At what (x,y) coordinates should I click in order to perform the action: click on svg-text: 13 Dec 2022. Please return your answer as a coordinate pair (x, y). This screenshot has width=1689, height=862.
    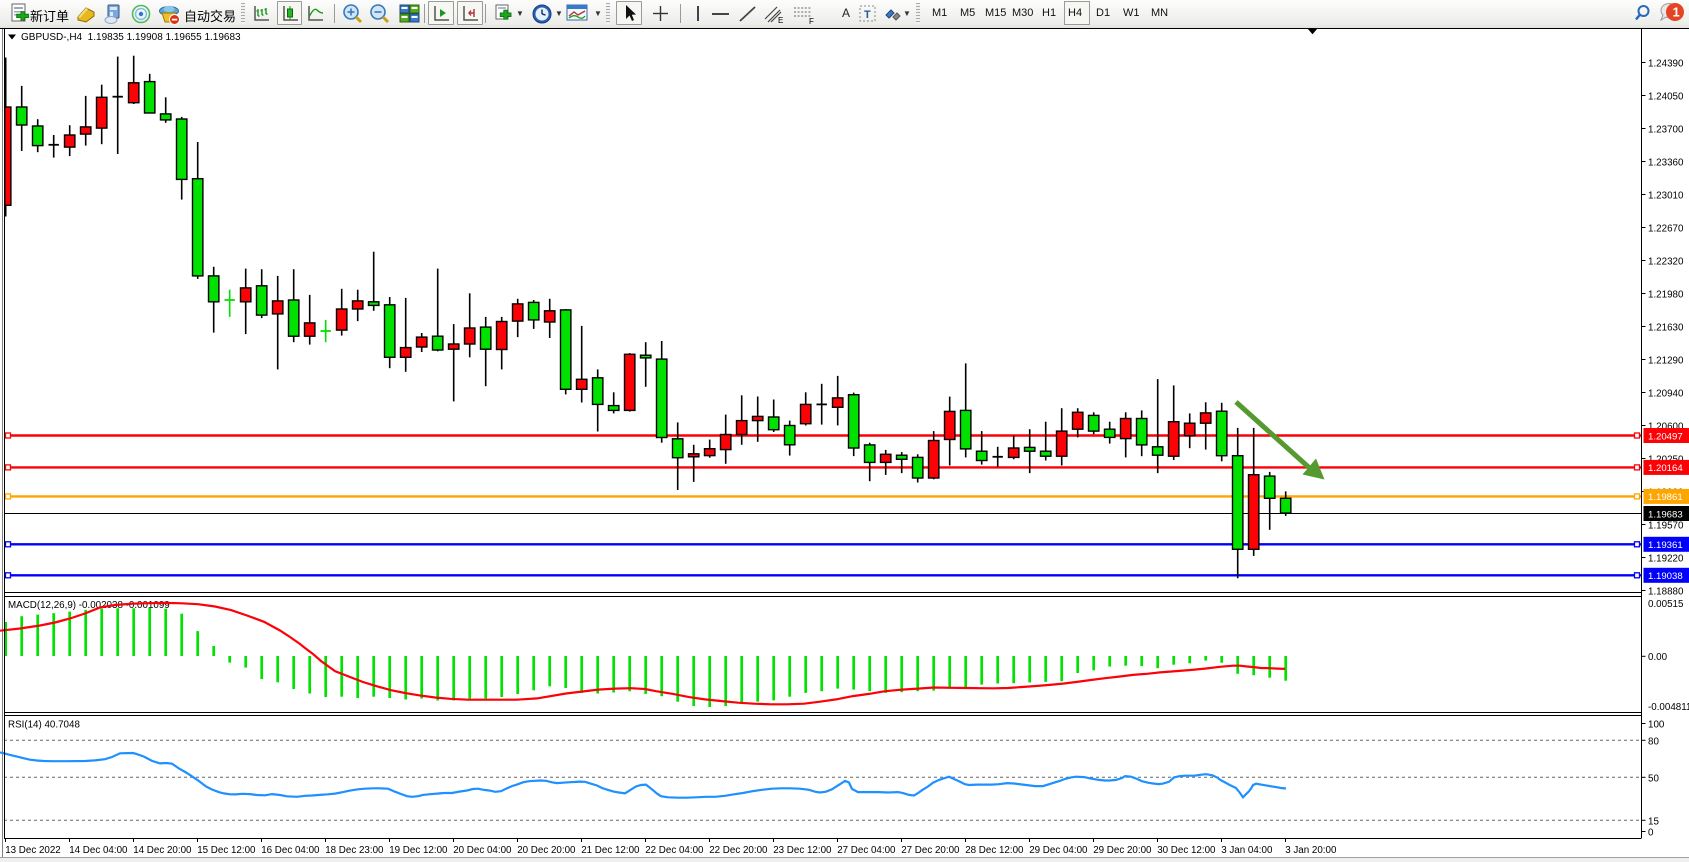
    Looking at the image, I should click on (33, 850).